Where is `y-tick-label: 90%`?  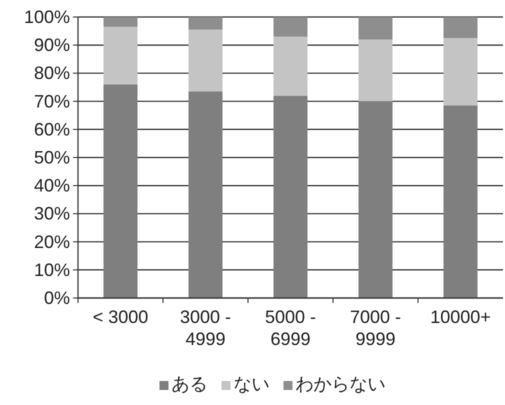 y-tick-label: 90% is located at coordinates (52, 45).